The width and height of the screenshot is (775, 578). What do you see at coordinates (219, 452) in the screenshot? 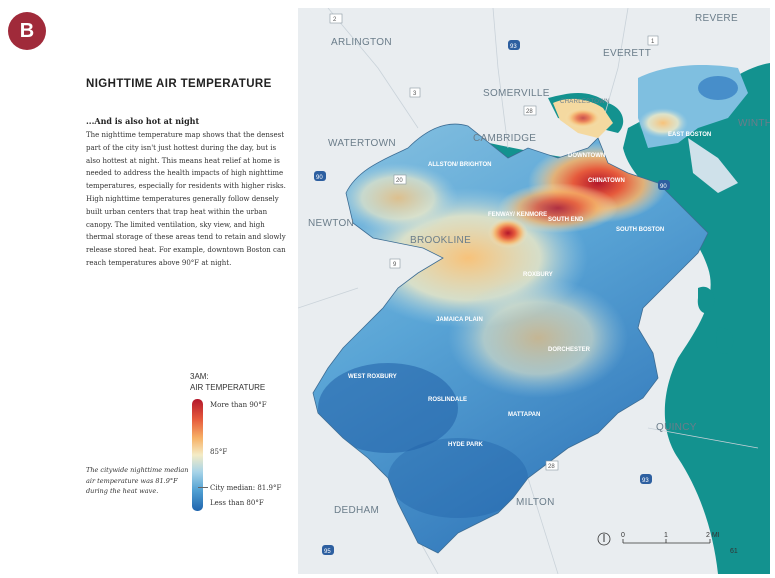
I see `legend-mid-label: 85°F` at bounding box center [219, 452].